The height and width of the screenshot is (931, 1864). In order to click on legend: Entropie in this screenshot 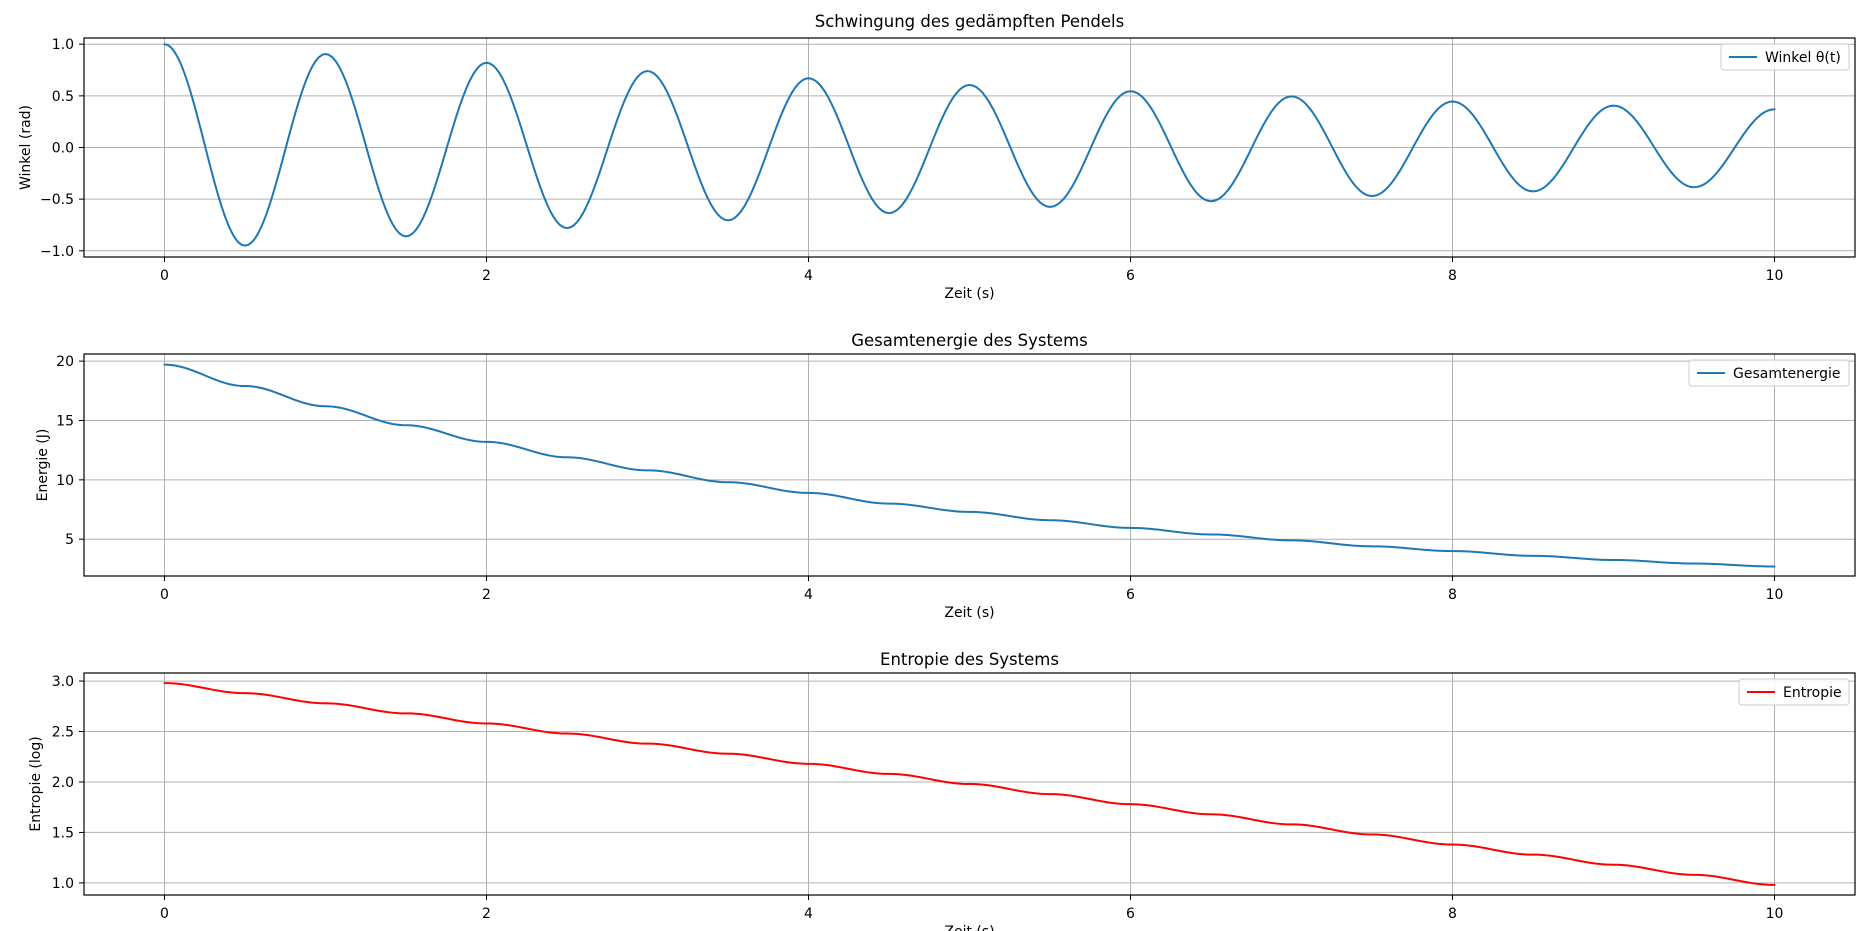, I will do `click(1794, 692)`.